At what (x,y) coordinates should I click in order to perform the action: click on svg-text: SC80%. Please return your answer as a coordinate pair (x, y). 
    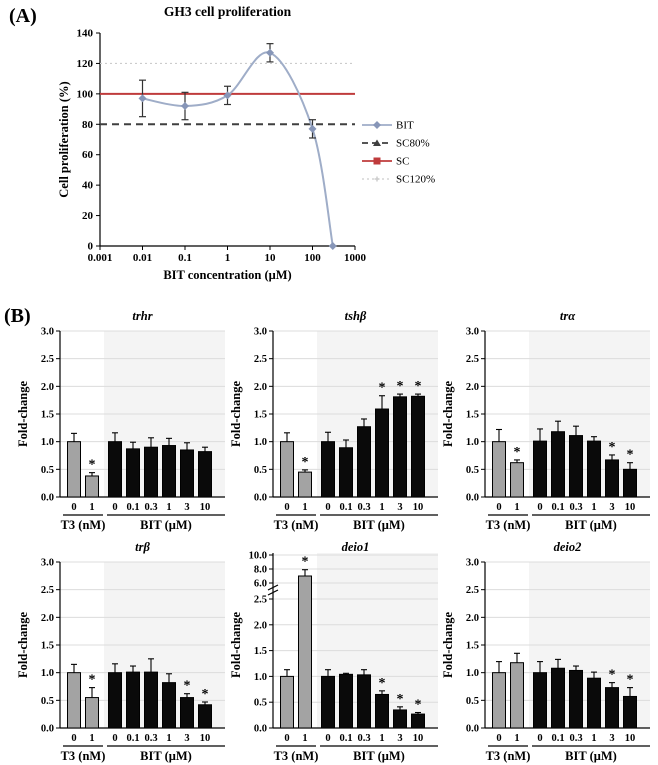
    Looking at the image, I should click on (413, 144).